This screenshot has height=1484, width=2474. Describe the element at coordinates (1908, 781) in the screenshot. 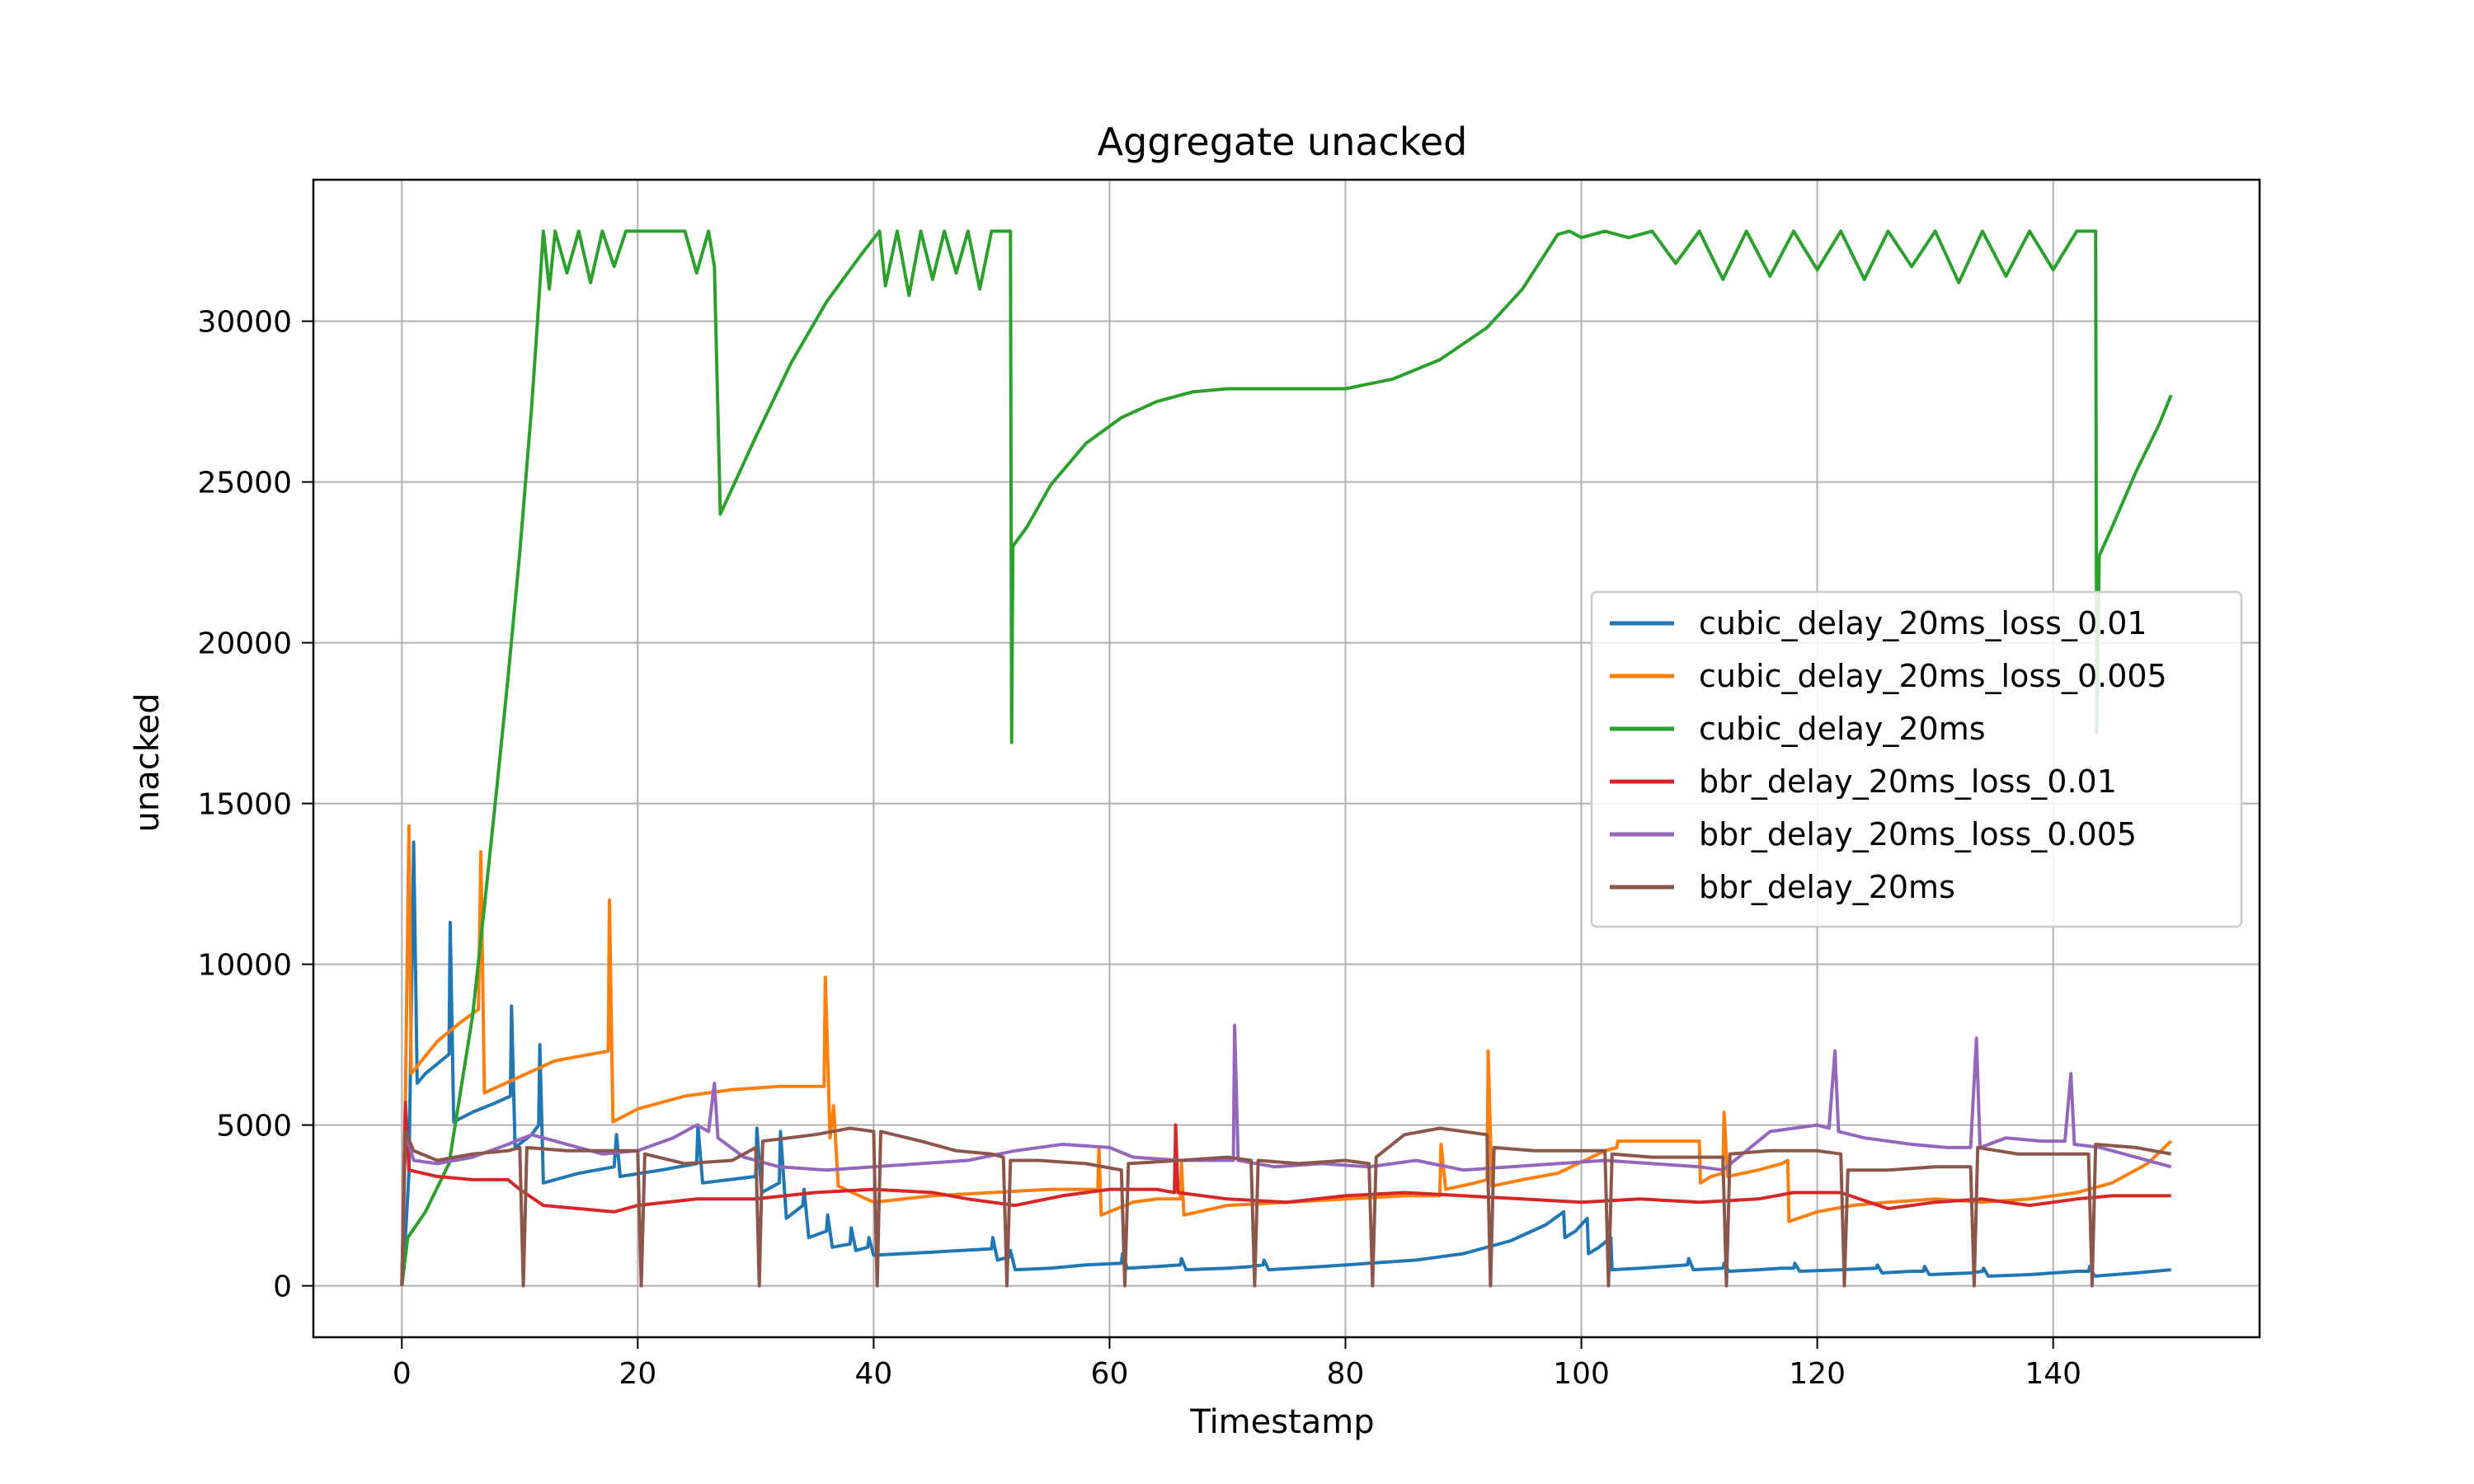

I see `legend-label: bbr_delay_20ms_loss_0.01` at that location.